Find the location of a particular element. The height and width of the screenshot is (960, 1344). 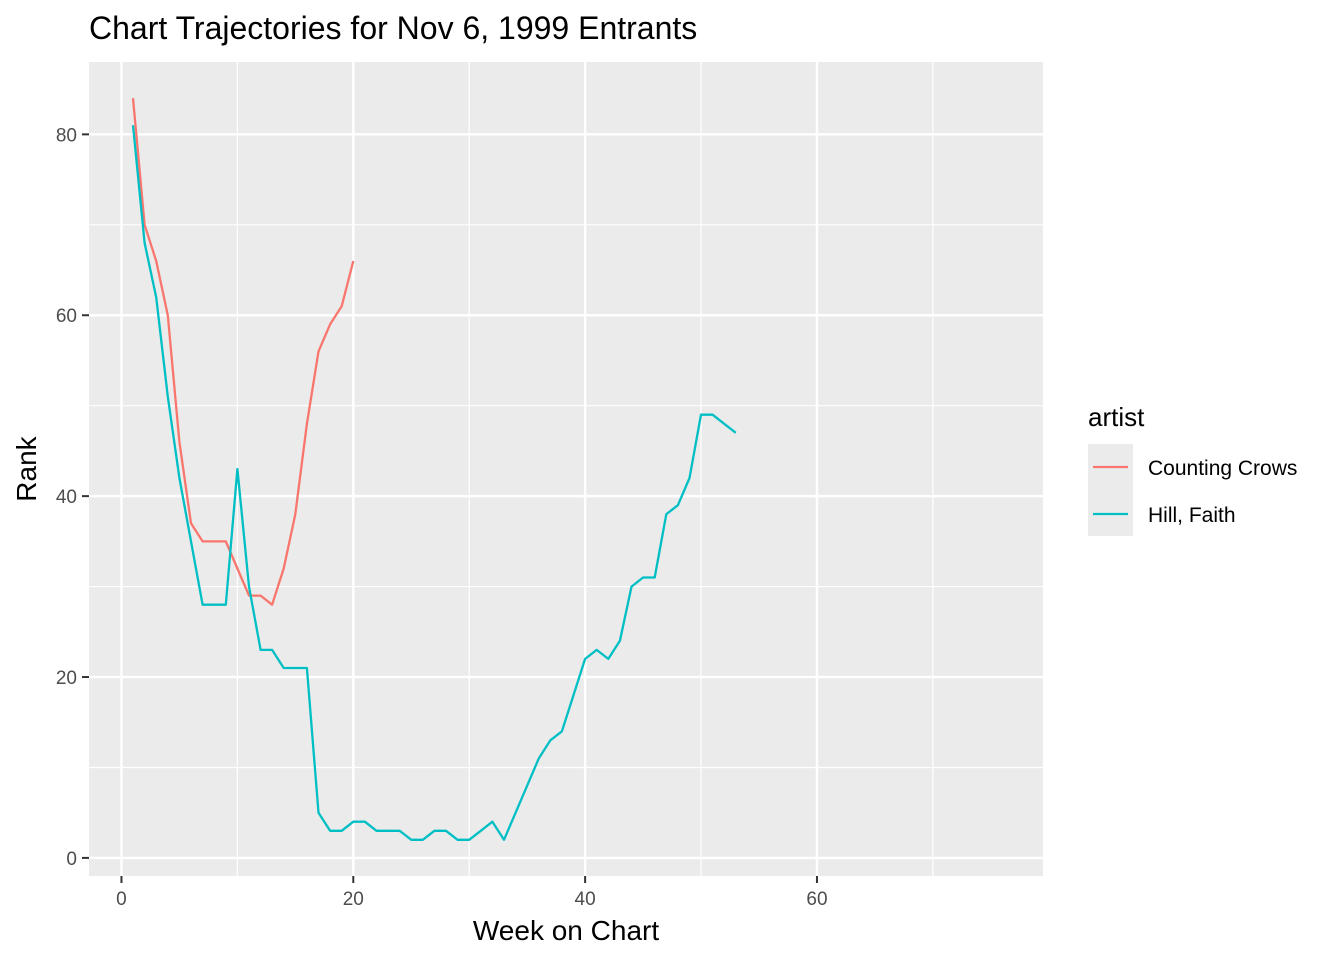

y-tick-label: 20 is located at coordinates (66, 678).